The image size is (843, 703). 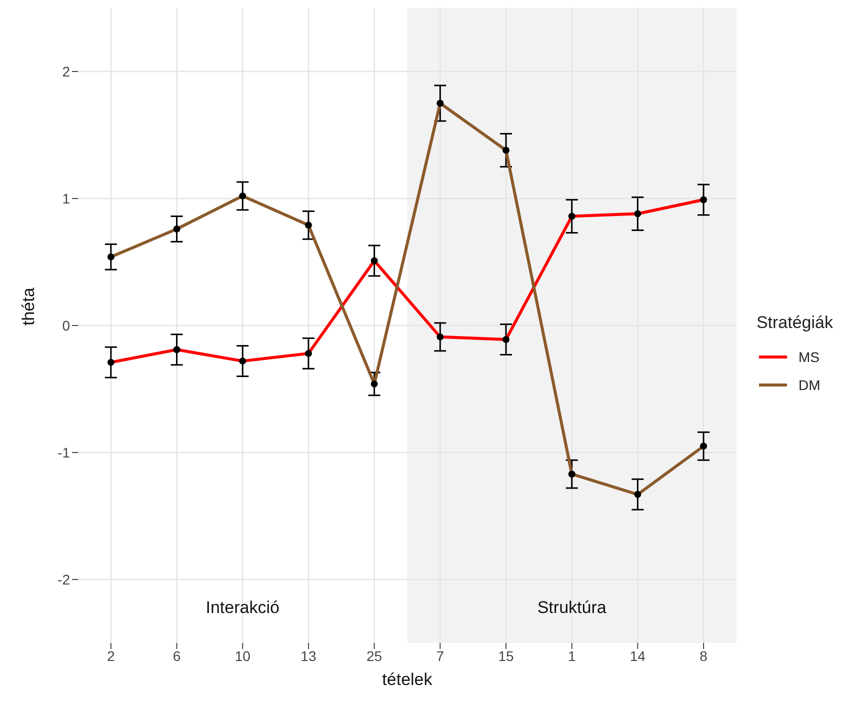 I want to click on y-tick-label: 2, so click(x=66, y=71).